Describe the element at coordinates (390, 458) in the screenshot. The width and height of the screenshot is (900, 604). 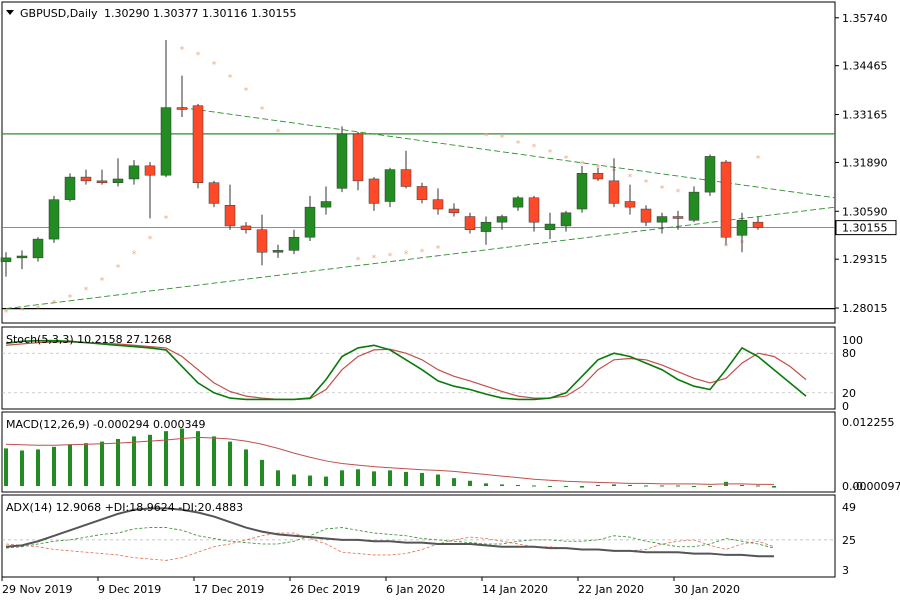
I see `macd-series` at that location.